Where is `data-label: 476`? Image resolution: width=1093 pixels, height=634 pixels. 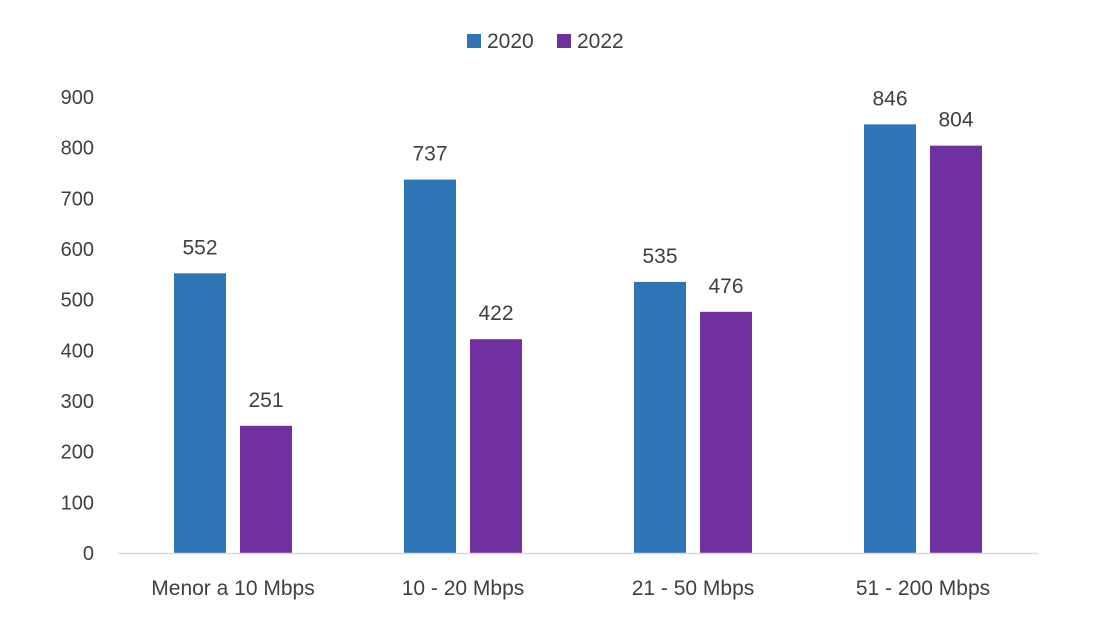 data-label: 476 is located at coordinates (725, 286).